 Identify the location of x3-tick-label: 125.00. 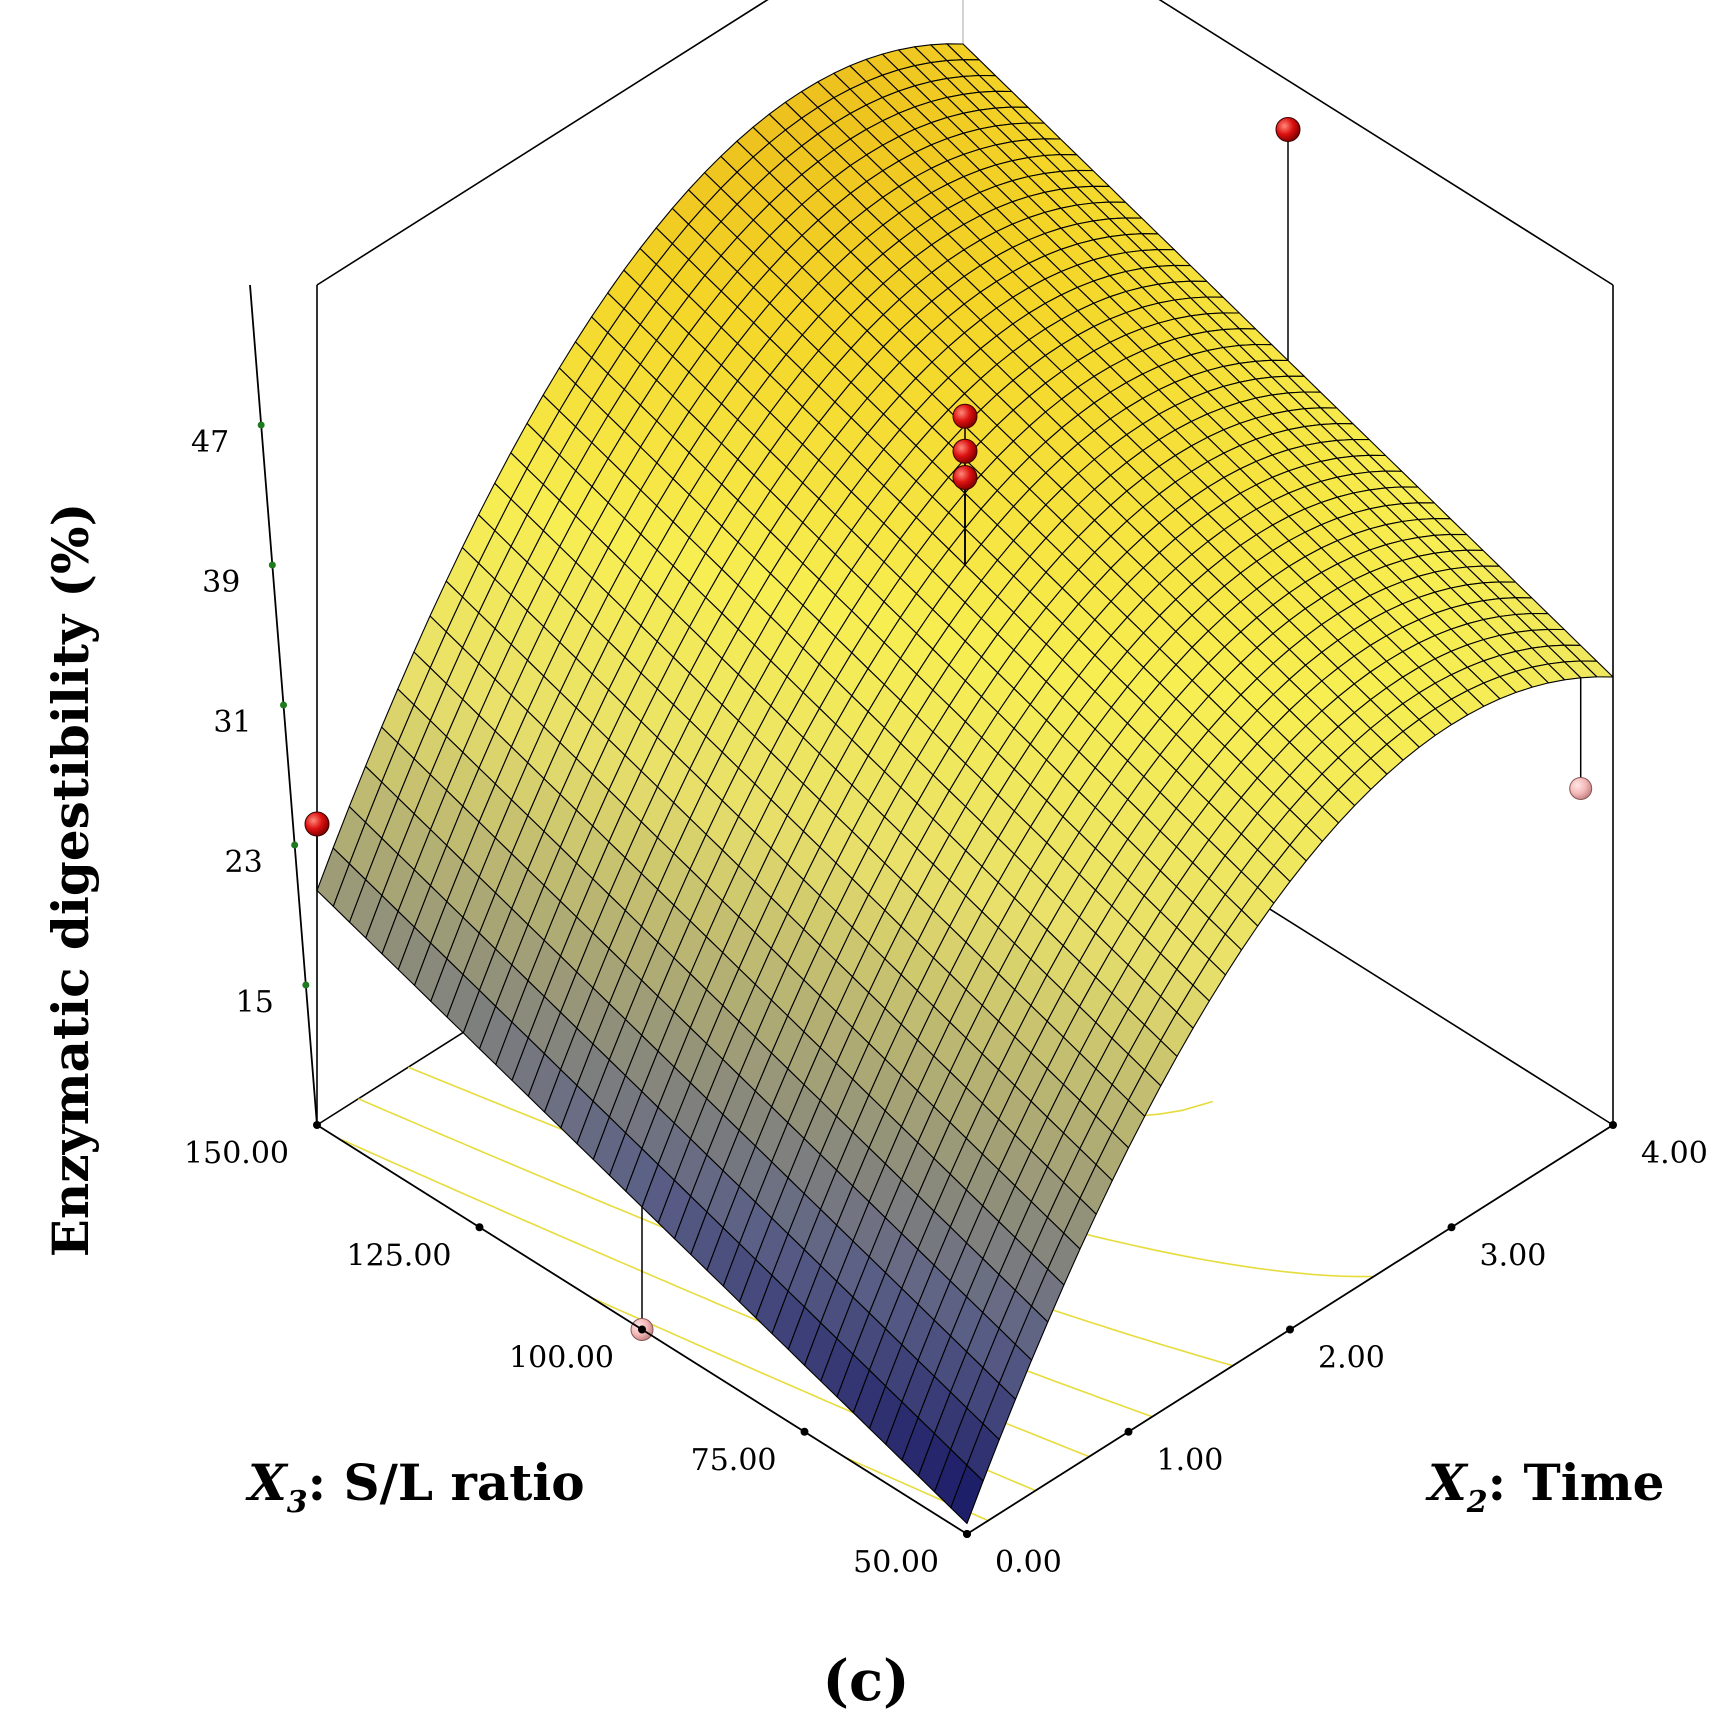
(399, 1255).